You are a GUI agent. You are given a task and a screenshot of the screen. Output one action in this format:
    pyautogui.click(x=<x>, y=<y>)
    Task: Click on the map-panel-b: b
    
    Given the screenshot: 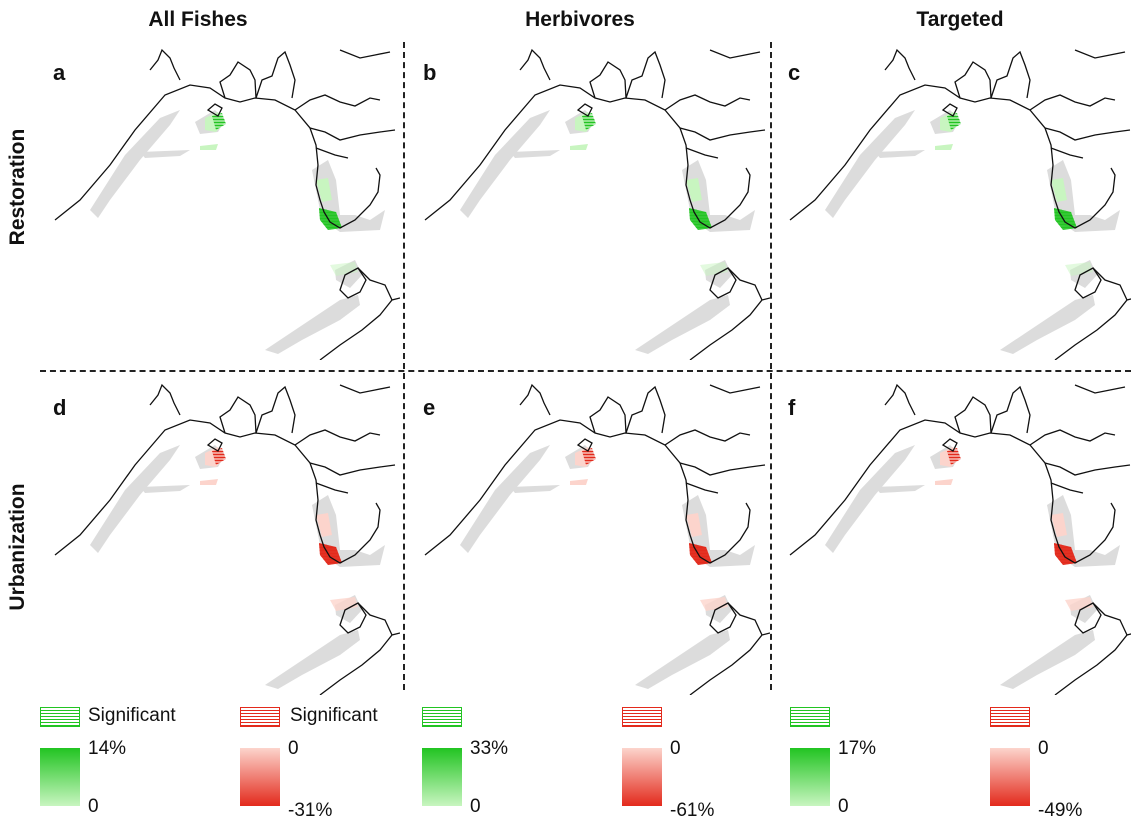 What is the action you would take?
    pyautogui.click(x=590, y=200)
    